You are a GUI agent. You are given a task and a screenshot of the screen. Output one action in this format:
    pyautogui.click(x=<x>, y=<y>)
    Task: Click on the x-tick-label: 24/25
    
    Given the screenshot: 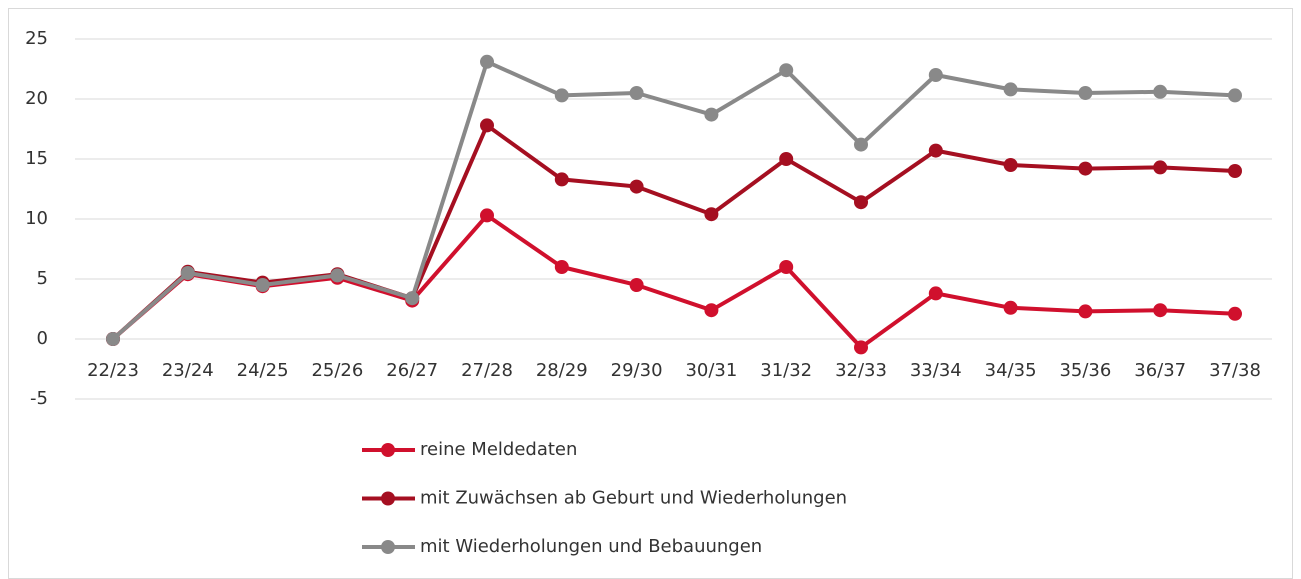 What is the action you would take?
    pyautogui.click(x=263, y=370)
    